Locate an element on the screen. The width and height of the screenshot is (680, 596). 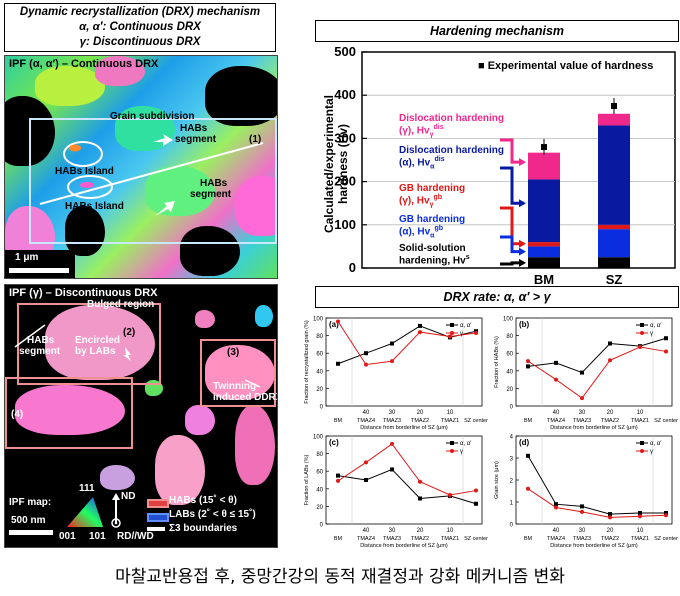
legend-001: 001 is located at coordinates (67, 536).